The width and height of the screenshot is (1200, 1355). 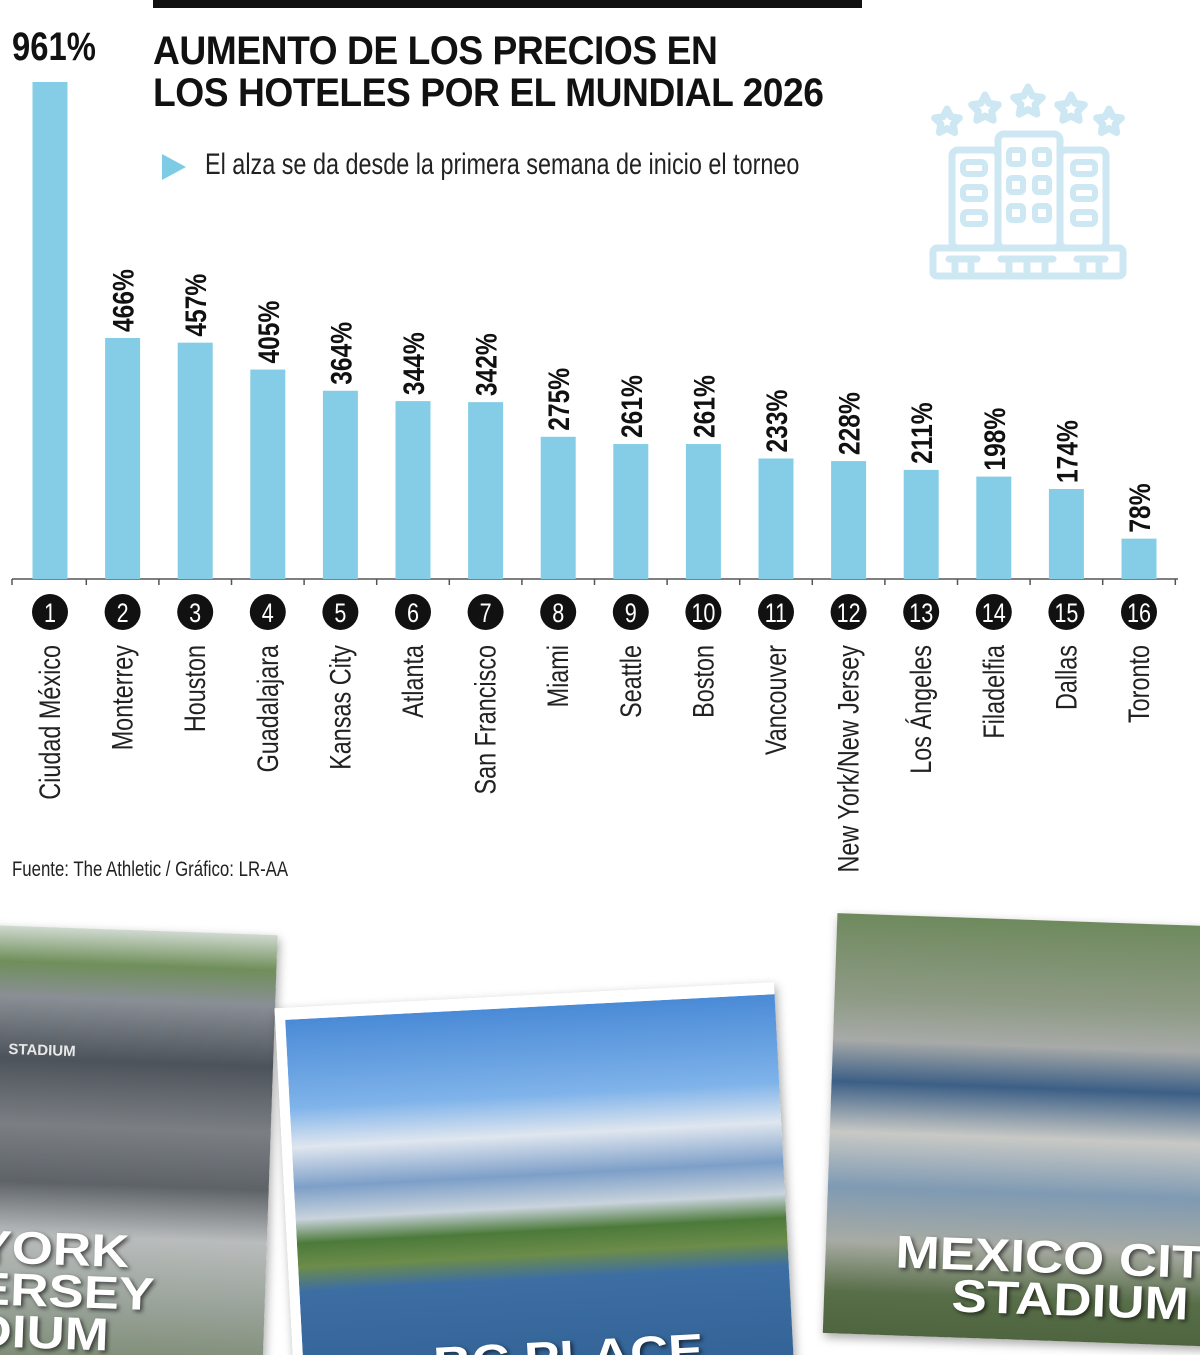 I want to click on rank-number: 7, so click(x=486, y=614).